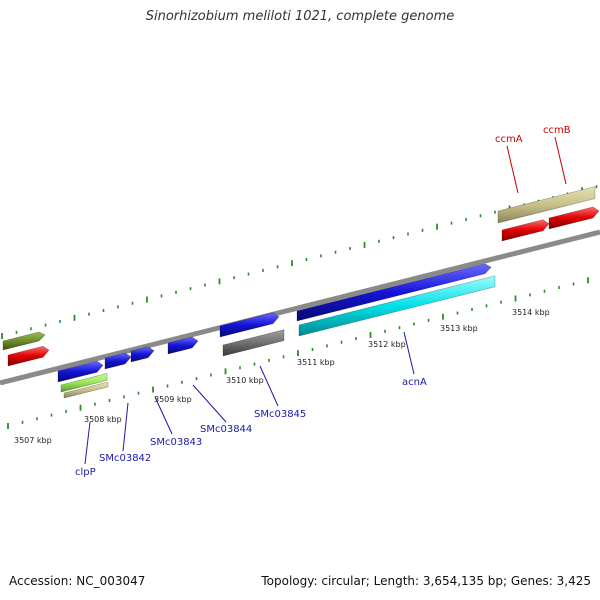  Describe the element at coordinates (125, 458) in the screenshot. I see `gene-label: SMc03842` at that location.